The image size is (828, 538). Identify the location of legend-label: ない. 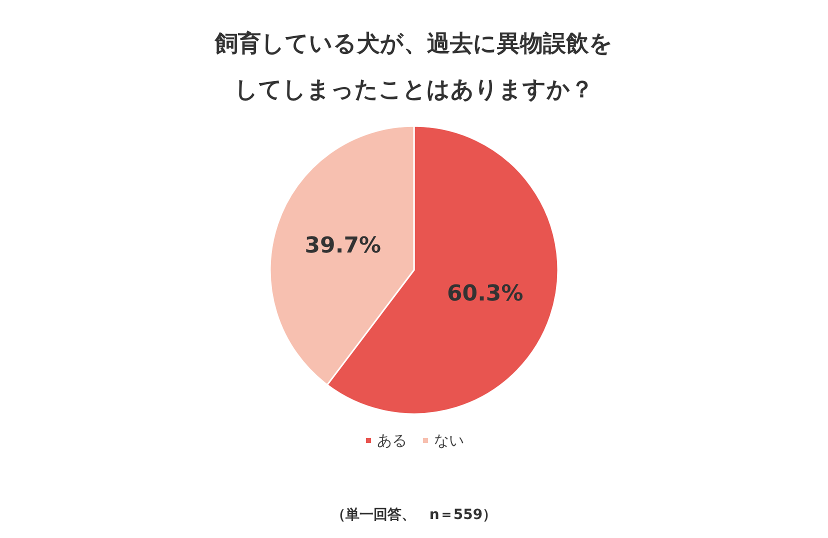
(449, 441).